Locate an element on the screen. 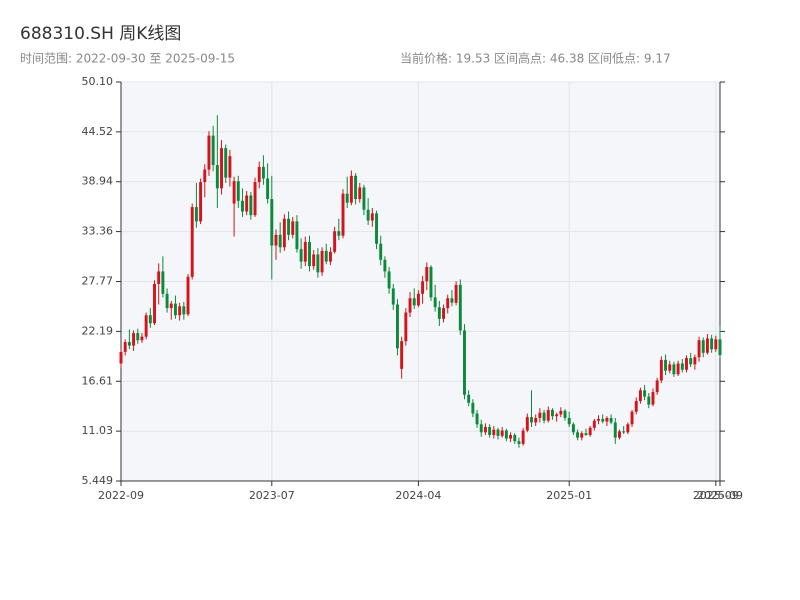 The height and width of the screenshot is (600, 800). chart-title: 688310.SH 周K线图 is located at coordinates (100, 34).